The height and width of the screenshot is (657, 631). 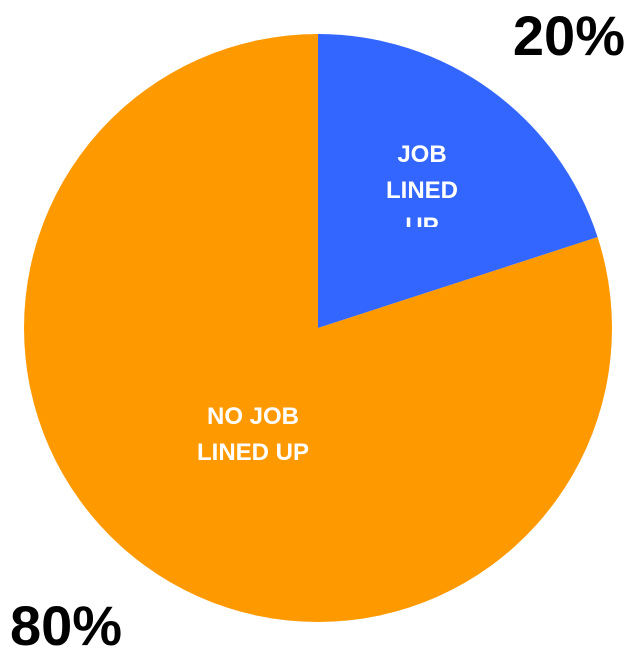 What do you see at coordinates (422, 154) in the screenshot?
I see `slice-label-job-line-1: JOB` at bounding box center [422, 154].